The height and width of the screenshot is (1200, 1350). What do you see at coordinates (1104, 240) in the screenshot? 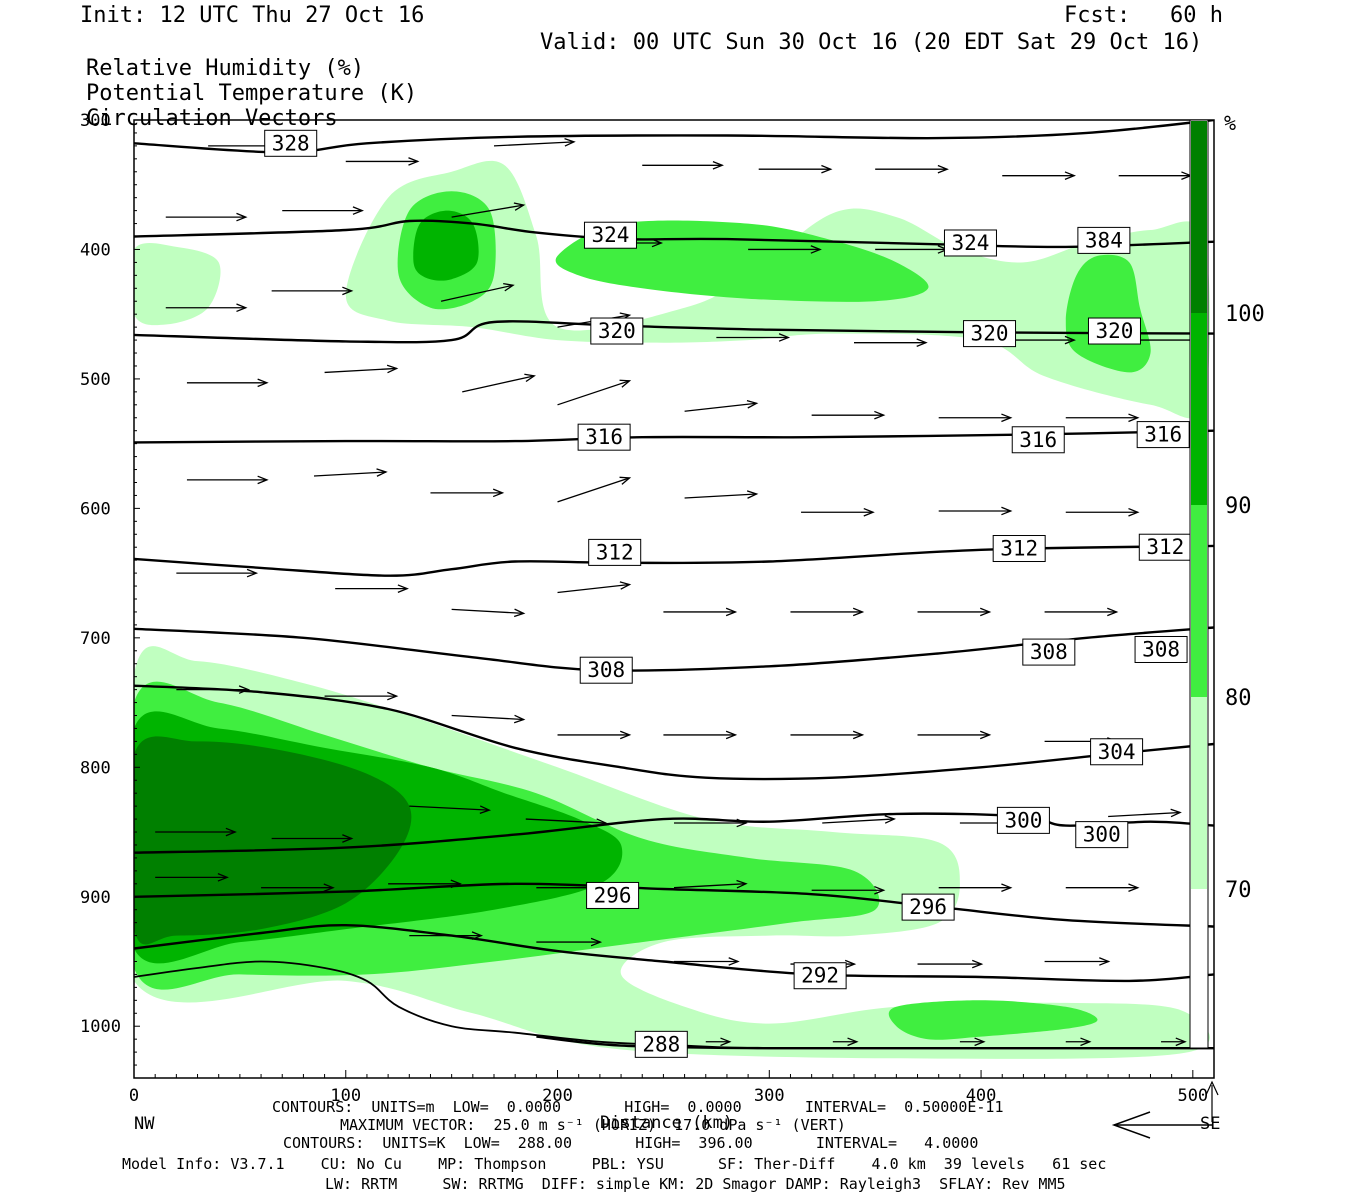
I see `svg-text: 384` at bounding box center [1104, 240].